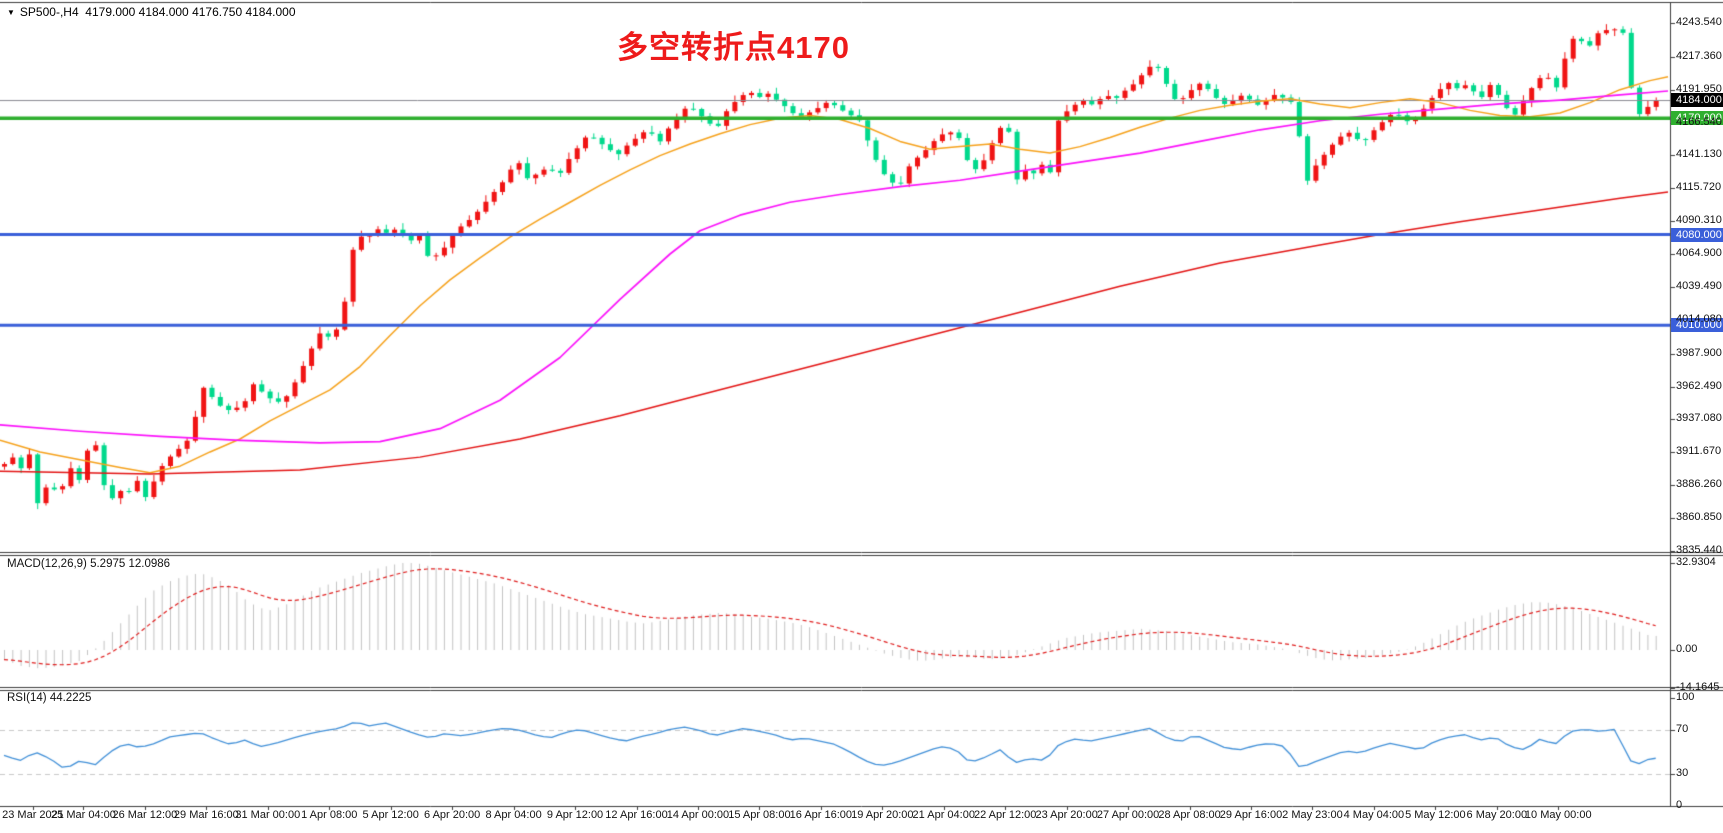 The width and height of the screenshot is (1723, 833). What do you see at coordinates (1699, 385) in the screenshot?
I see `price-tick-label: 3962.490` at bounding box center [1699, 385].